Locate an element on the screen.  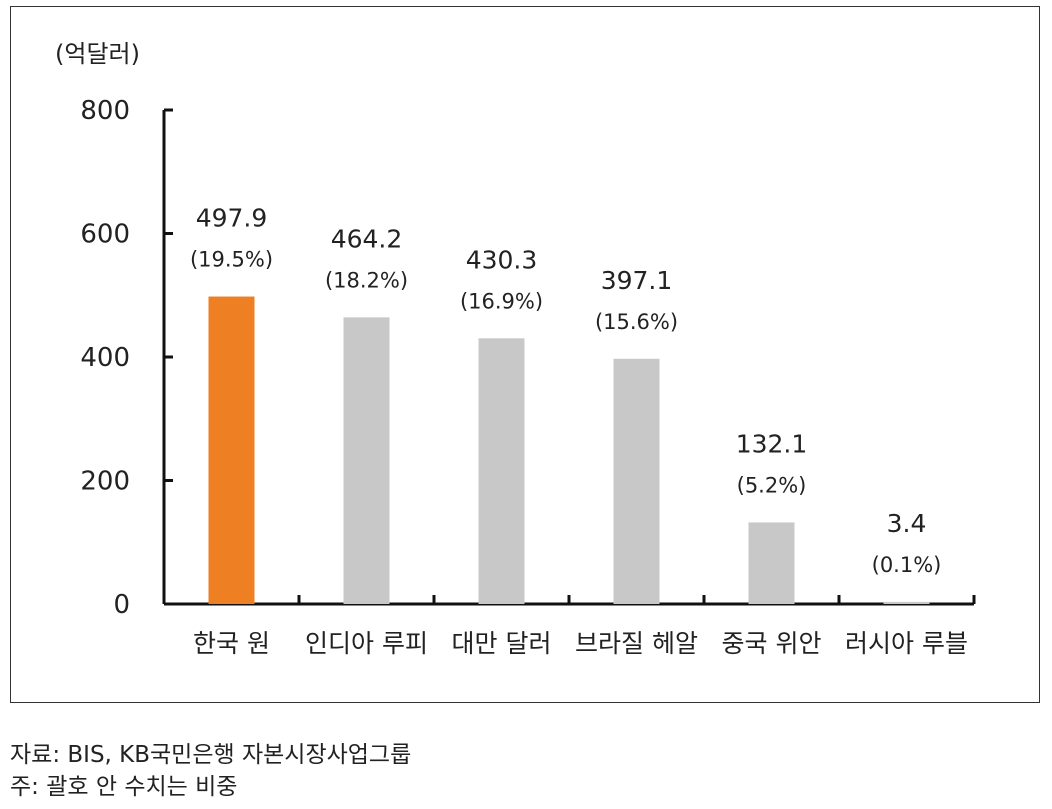
data-label-share: (18.2%) is located at coordinates (366, 280).